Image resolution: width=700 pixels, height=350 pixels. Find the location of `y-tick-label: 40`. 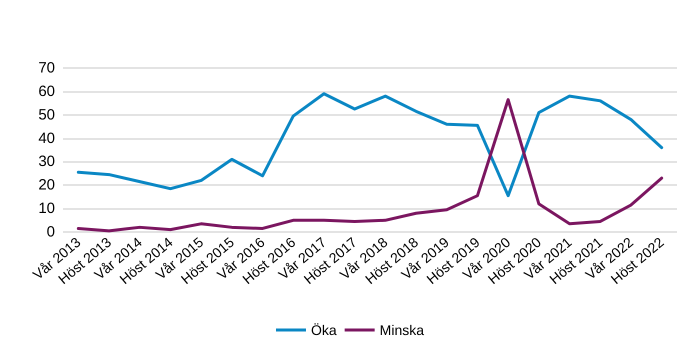

y-tick-label: 40 is located at coordinates (46, 138).